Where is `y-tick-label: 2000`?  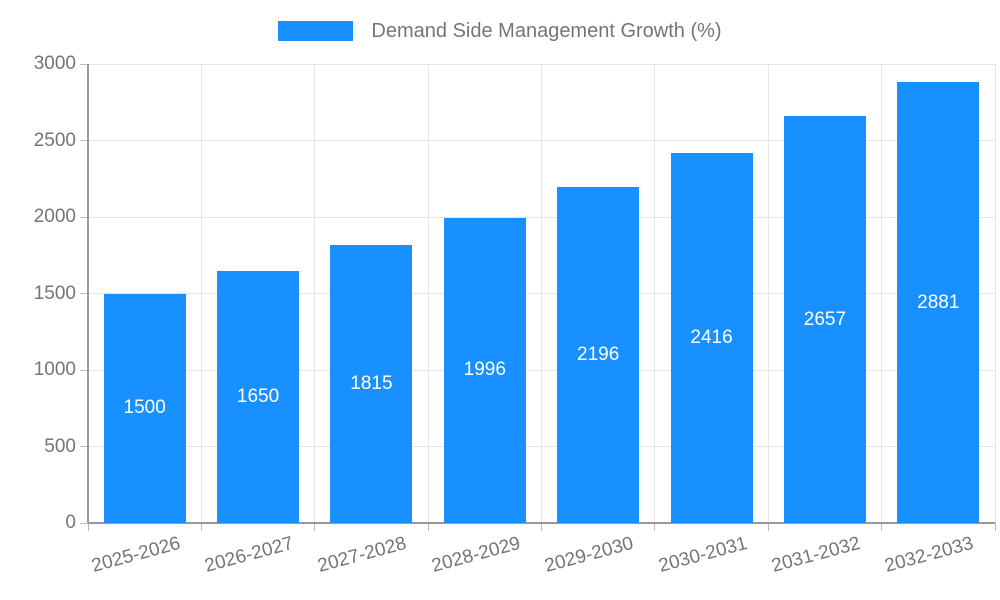 y-tick-label: 2000 is located at coordinates (54, 216).